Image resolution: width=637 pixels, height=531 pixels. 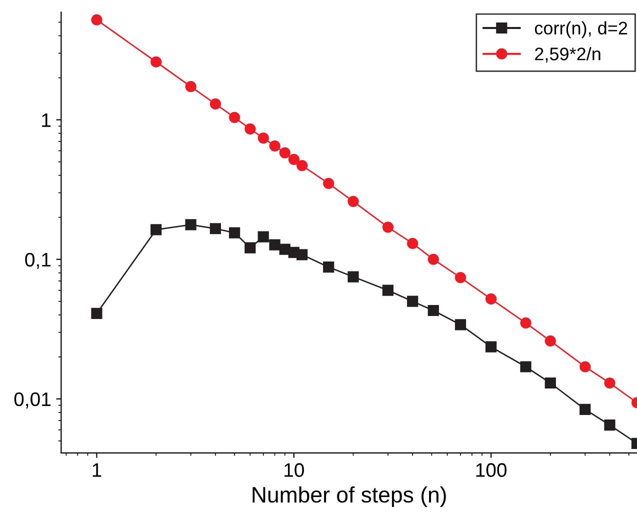 I want to click on legend-label: corr(n), d=2, so click(x=581, y=29).